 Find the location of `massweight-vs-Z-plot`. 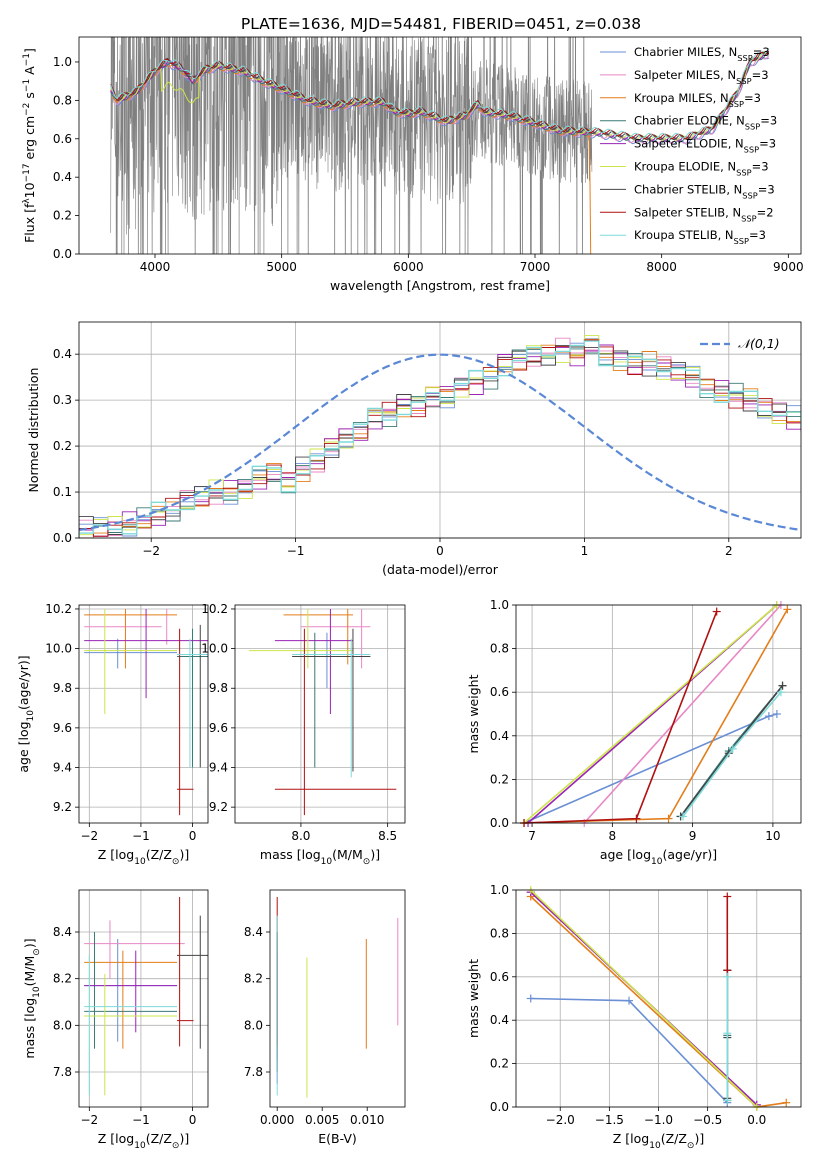

massweight-vs-Z-plot is located at coordinates (658, 998).